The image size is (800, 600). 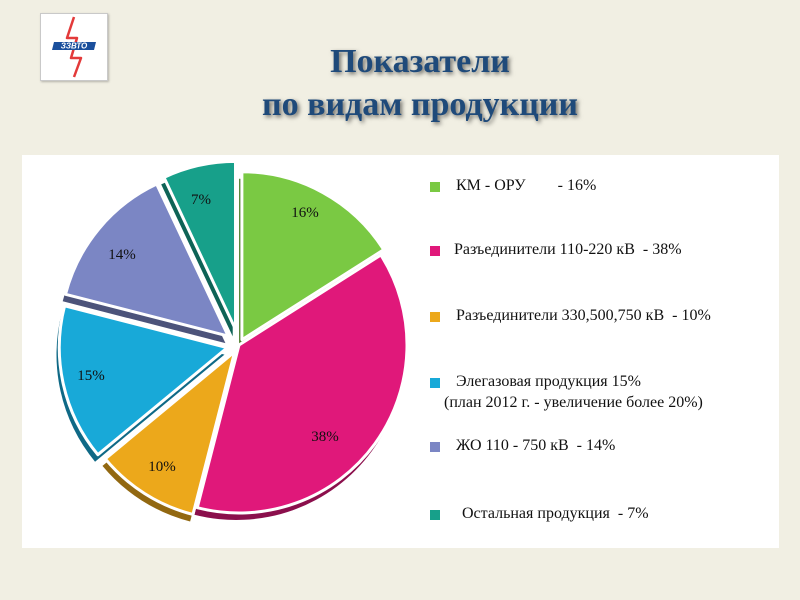 I want to click on title-line-1: Показатели, so click(x=420, y=61).